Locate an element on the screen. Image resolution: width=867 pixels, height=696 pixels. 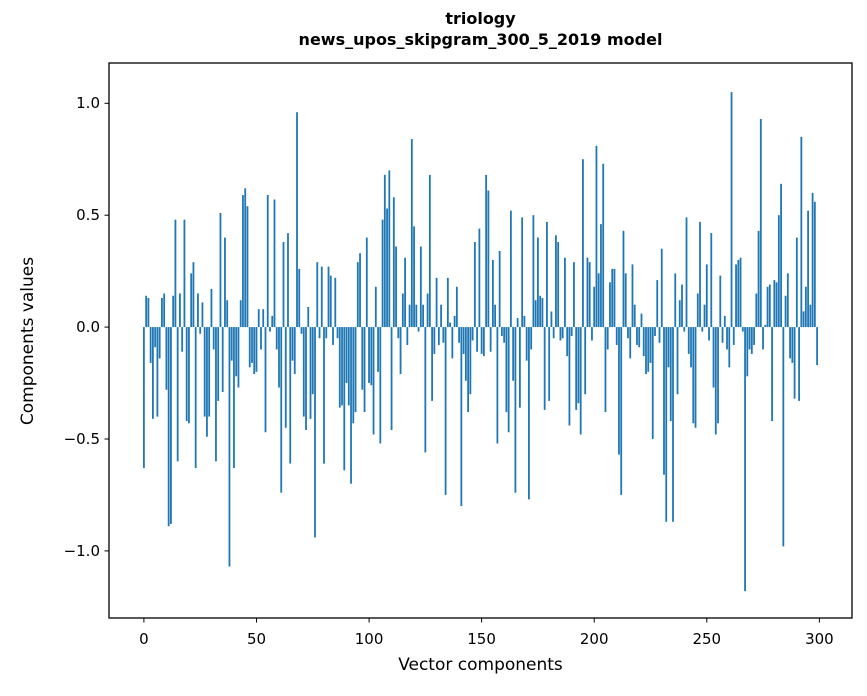
y-tick-label: 0.0 is located at coordinates (88, 327).